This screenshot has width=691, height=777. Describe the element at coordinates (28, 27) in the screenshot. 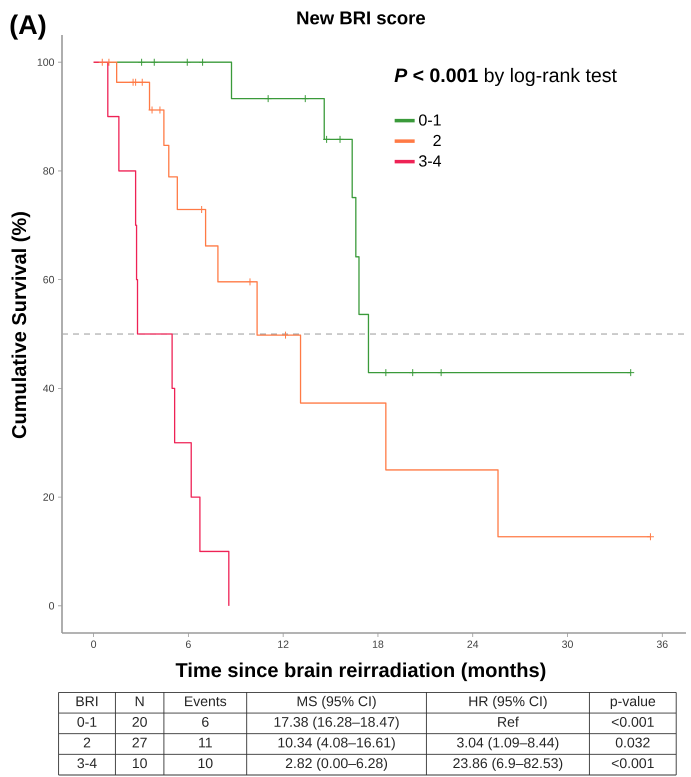

I see `text: (A)` at that location.